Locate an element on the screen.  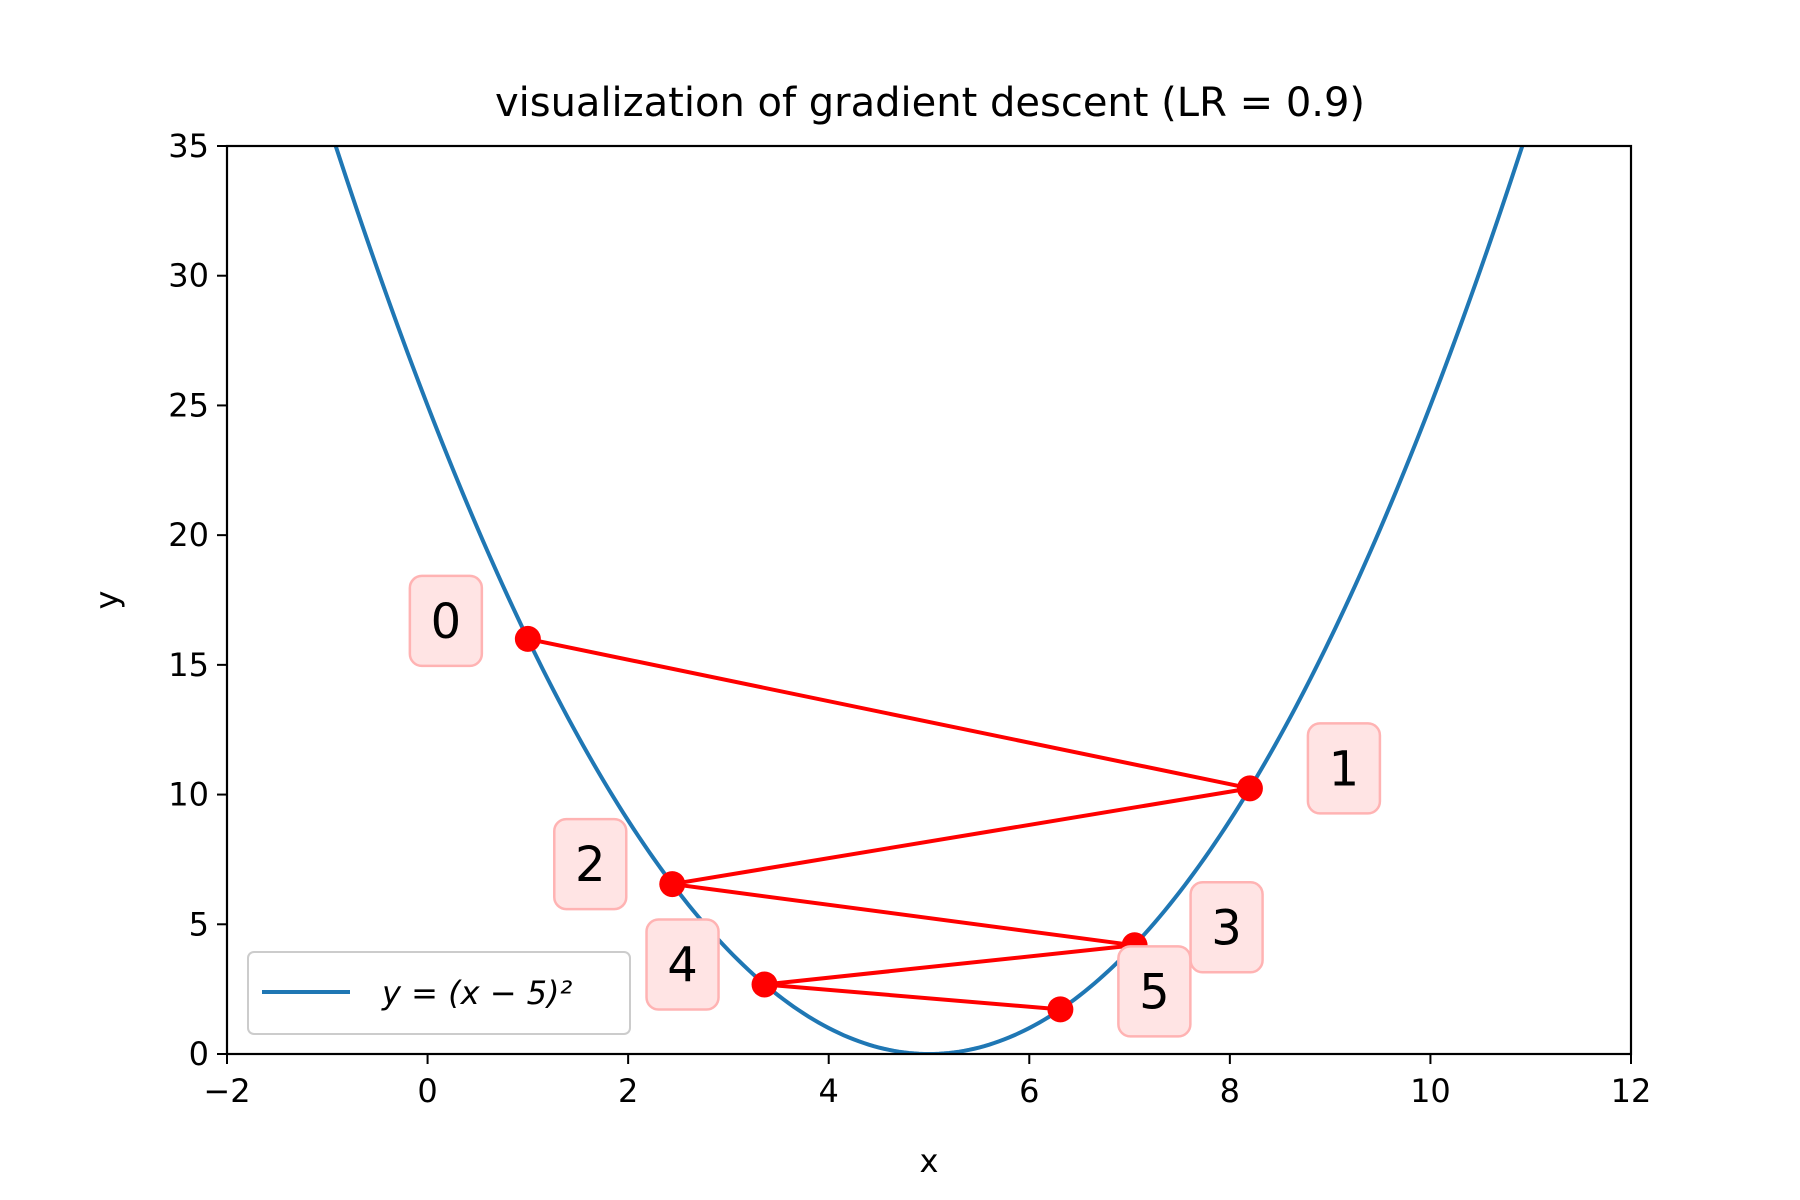
legend-label: y = (x − 5)² is located at coordinates (477, 993).